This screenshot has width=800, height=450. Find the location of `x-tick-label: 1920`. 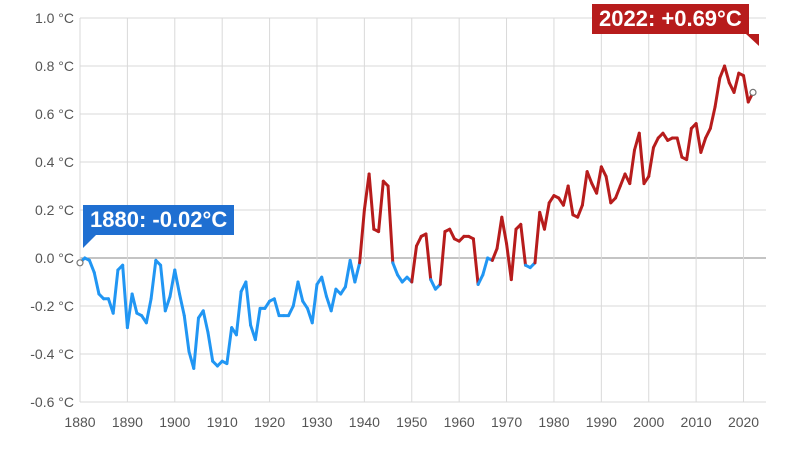

x-tick-label: 1920 is located at coordinates (269, 422).